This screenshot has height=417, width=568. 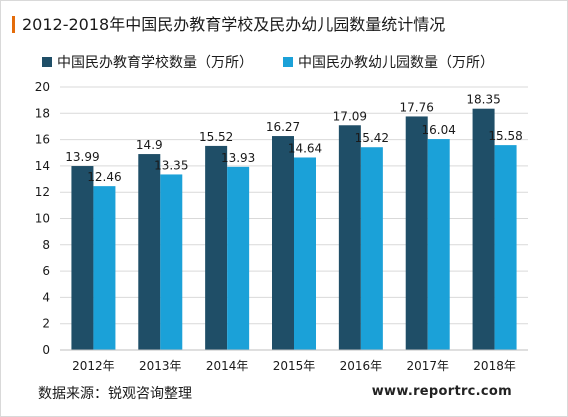 What do you see at coordinates (42, 113) in the screenshot?
I see `y-tick-label: 18` at bounding box center [42, 113].